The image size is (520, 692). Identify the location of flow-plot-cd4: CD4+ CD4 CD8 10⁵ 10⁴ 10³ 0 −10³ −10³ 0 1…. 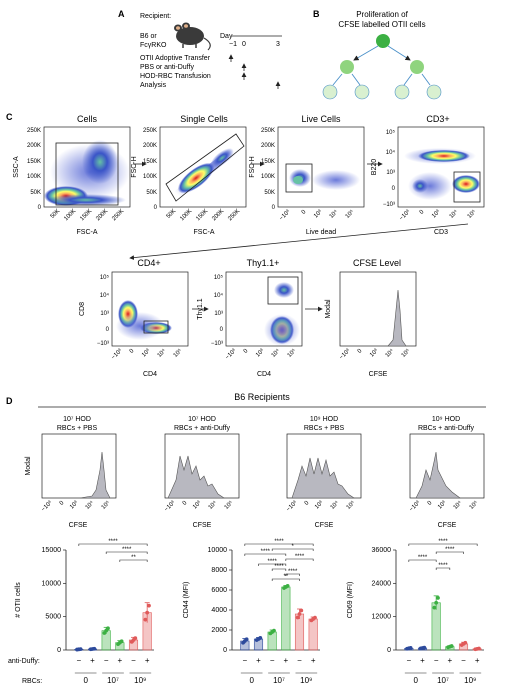
(134, 318).